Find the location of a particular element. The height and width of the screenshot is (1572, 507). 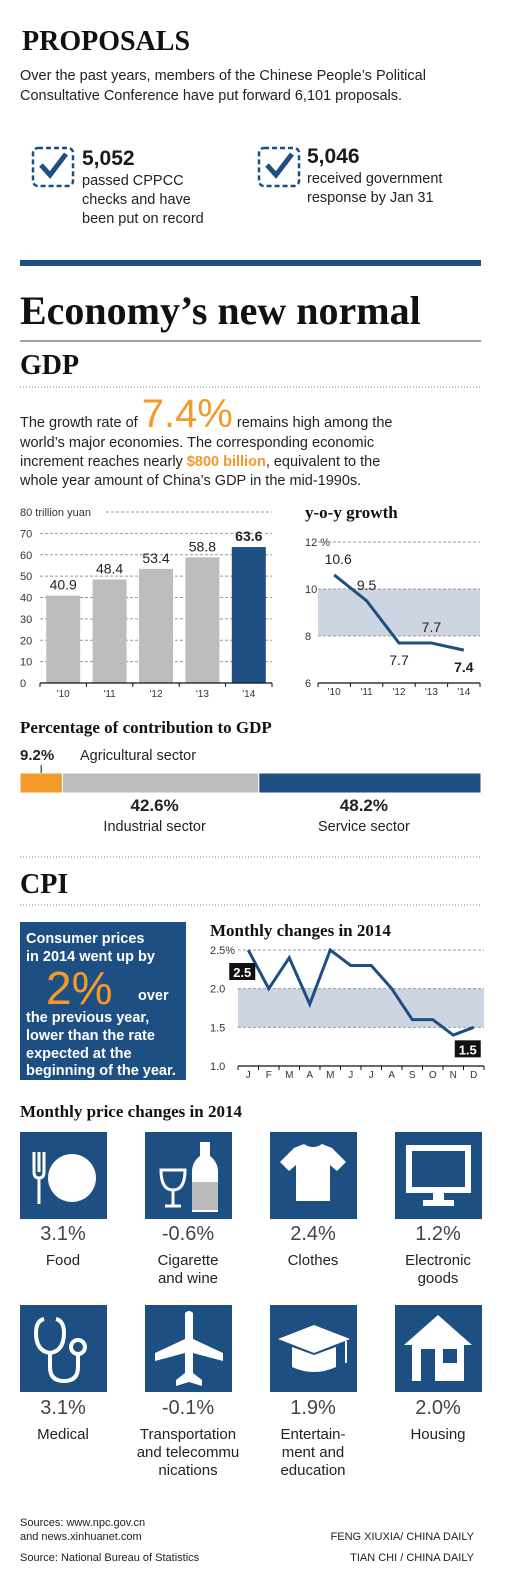

x-tick-label: A is located at coordinates (309, 1075).